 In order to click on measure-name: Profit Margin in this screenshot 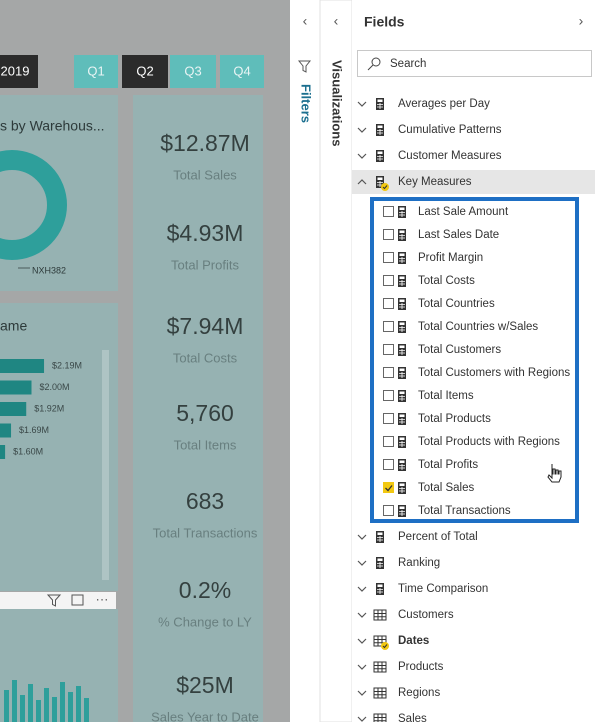, I will do `click(450, 258)`.